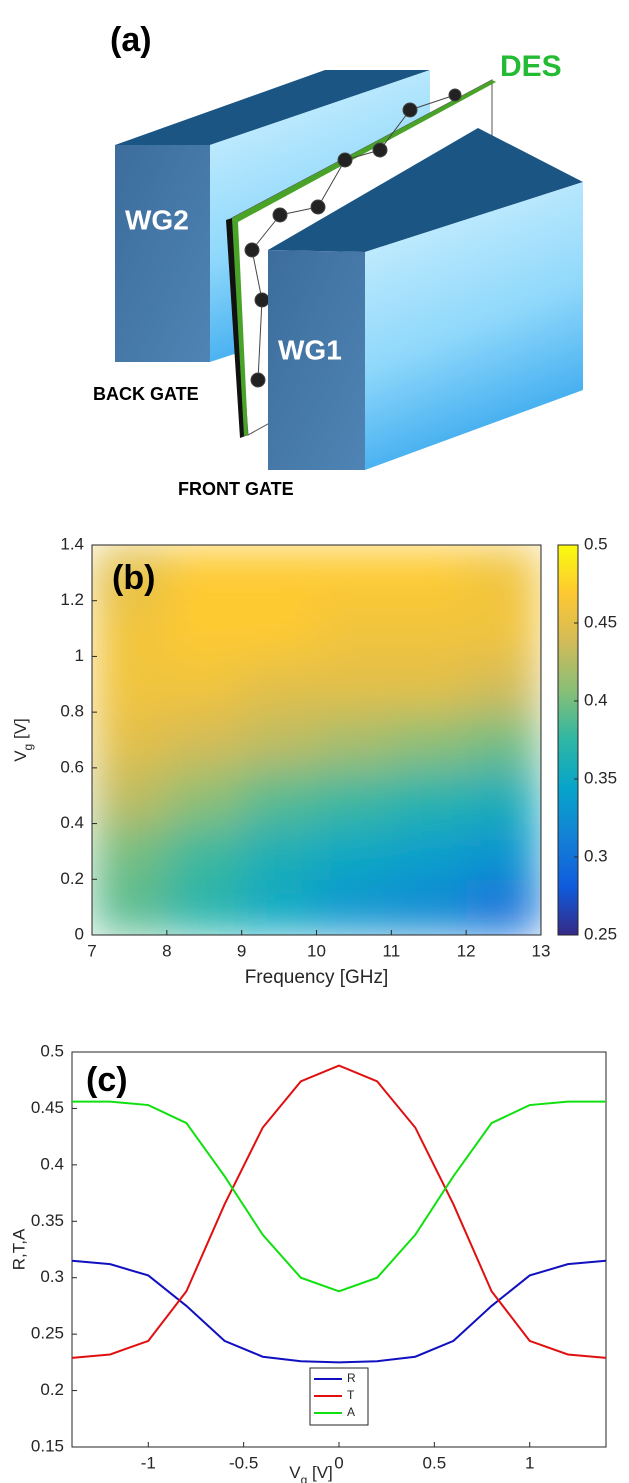 Image resolution: width=629 pixels, height=1483 pixels. Describe the element at coordinates (596, 543) in the screenshot. I see `colorbar-tick-label: 0.5` at that location.